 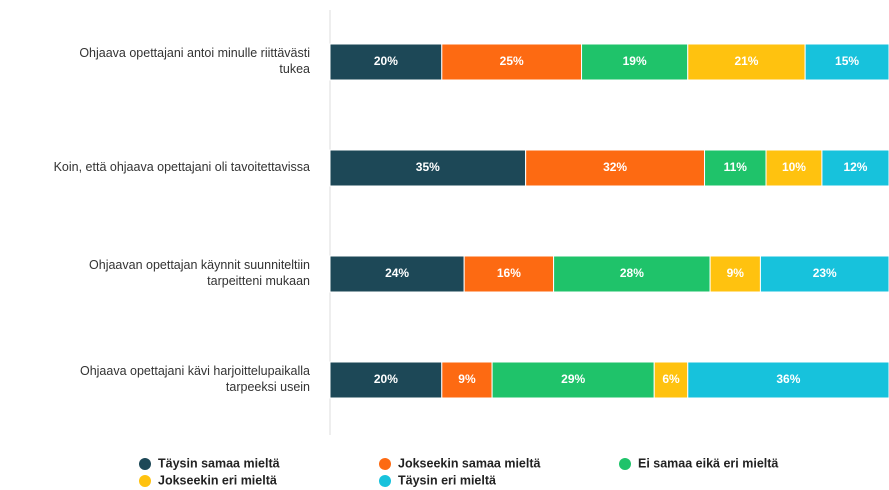 I want to click on value-label: 29%, so click(x=573, y=379).